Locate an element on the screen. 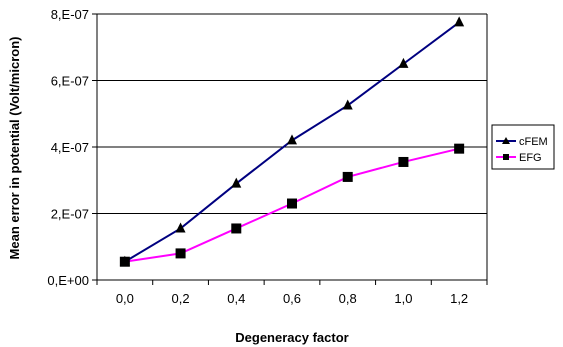 The image size is (563, 347). legend-label-cfem: cFEM is located at coordinates (533, 142).